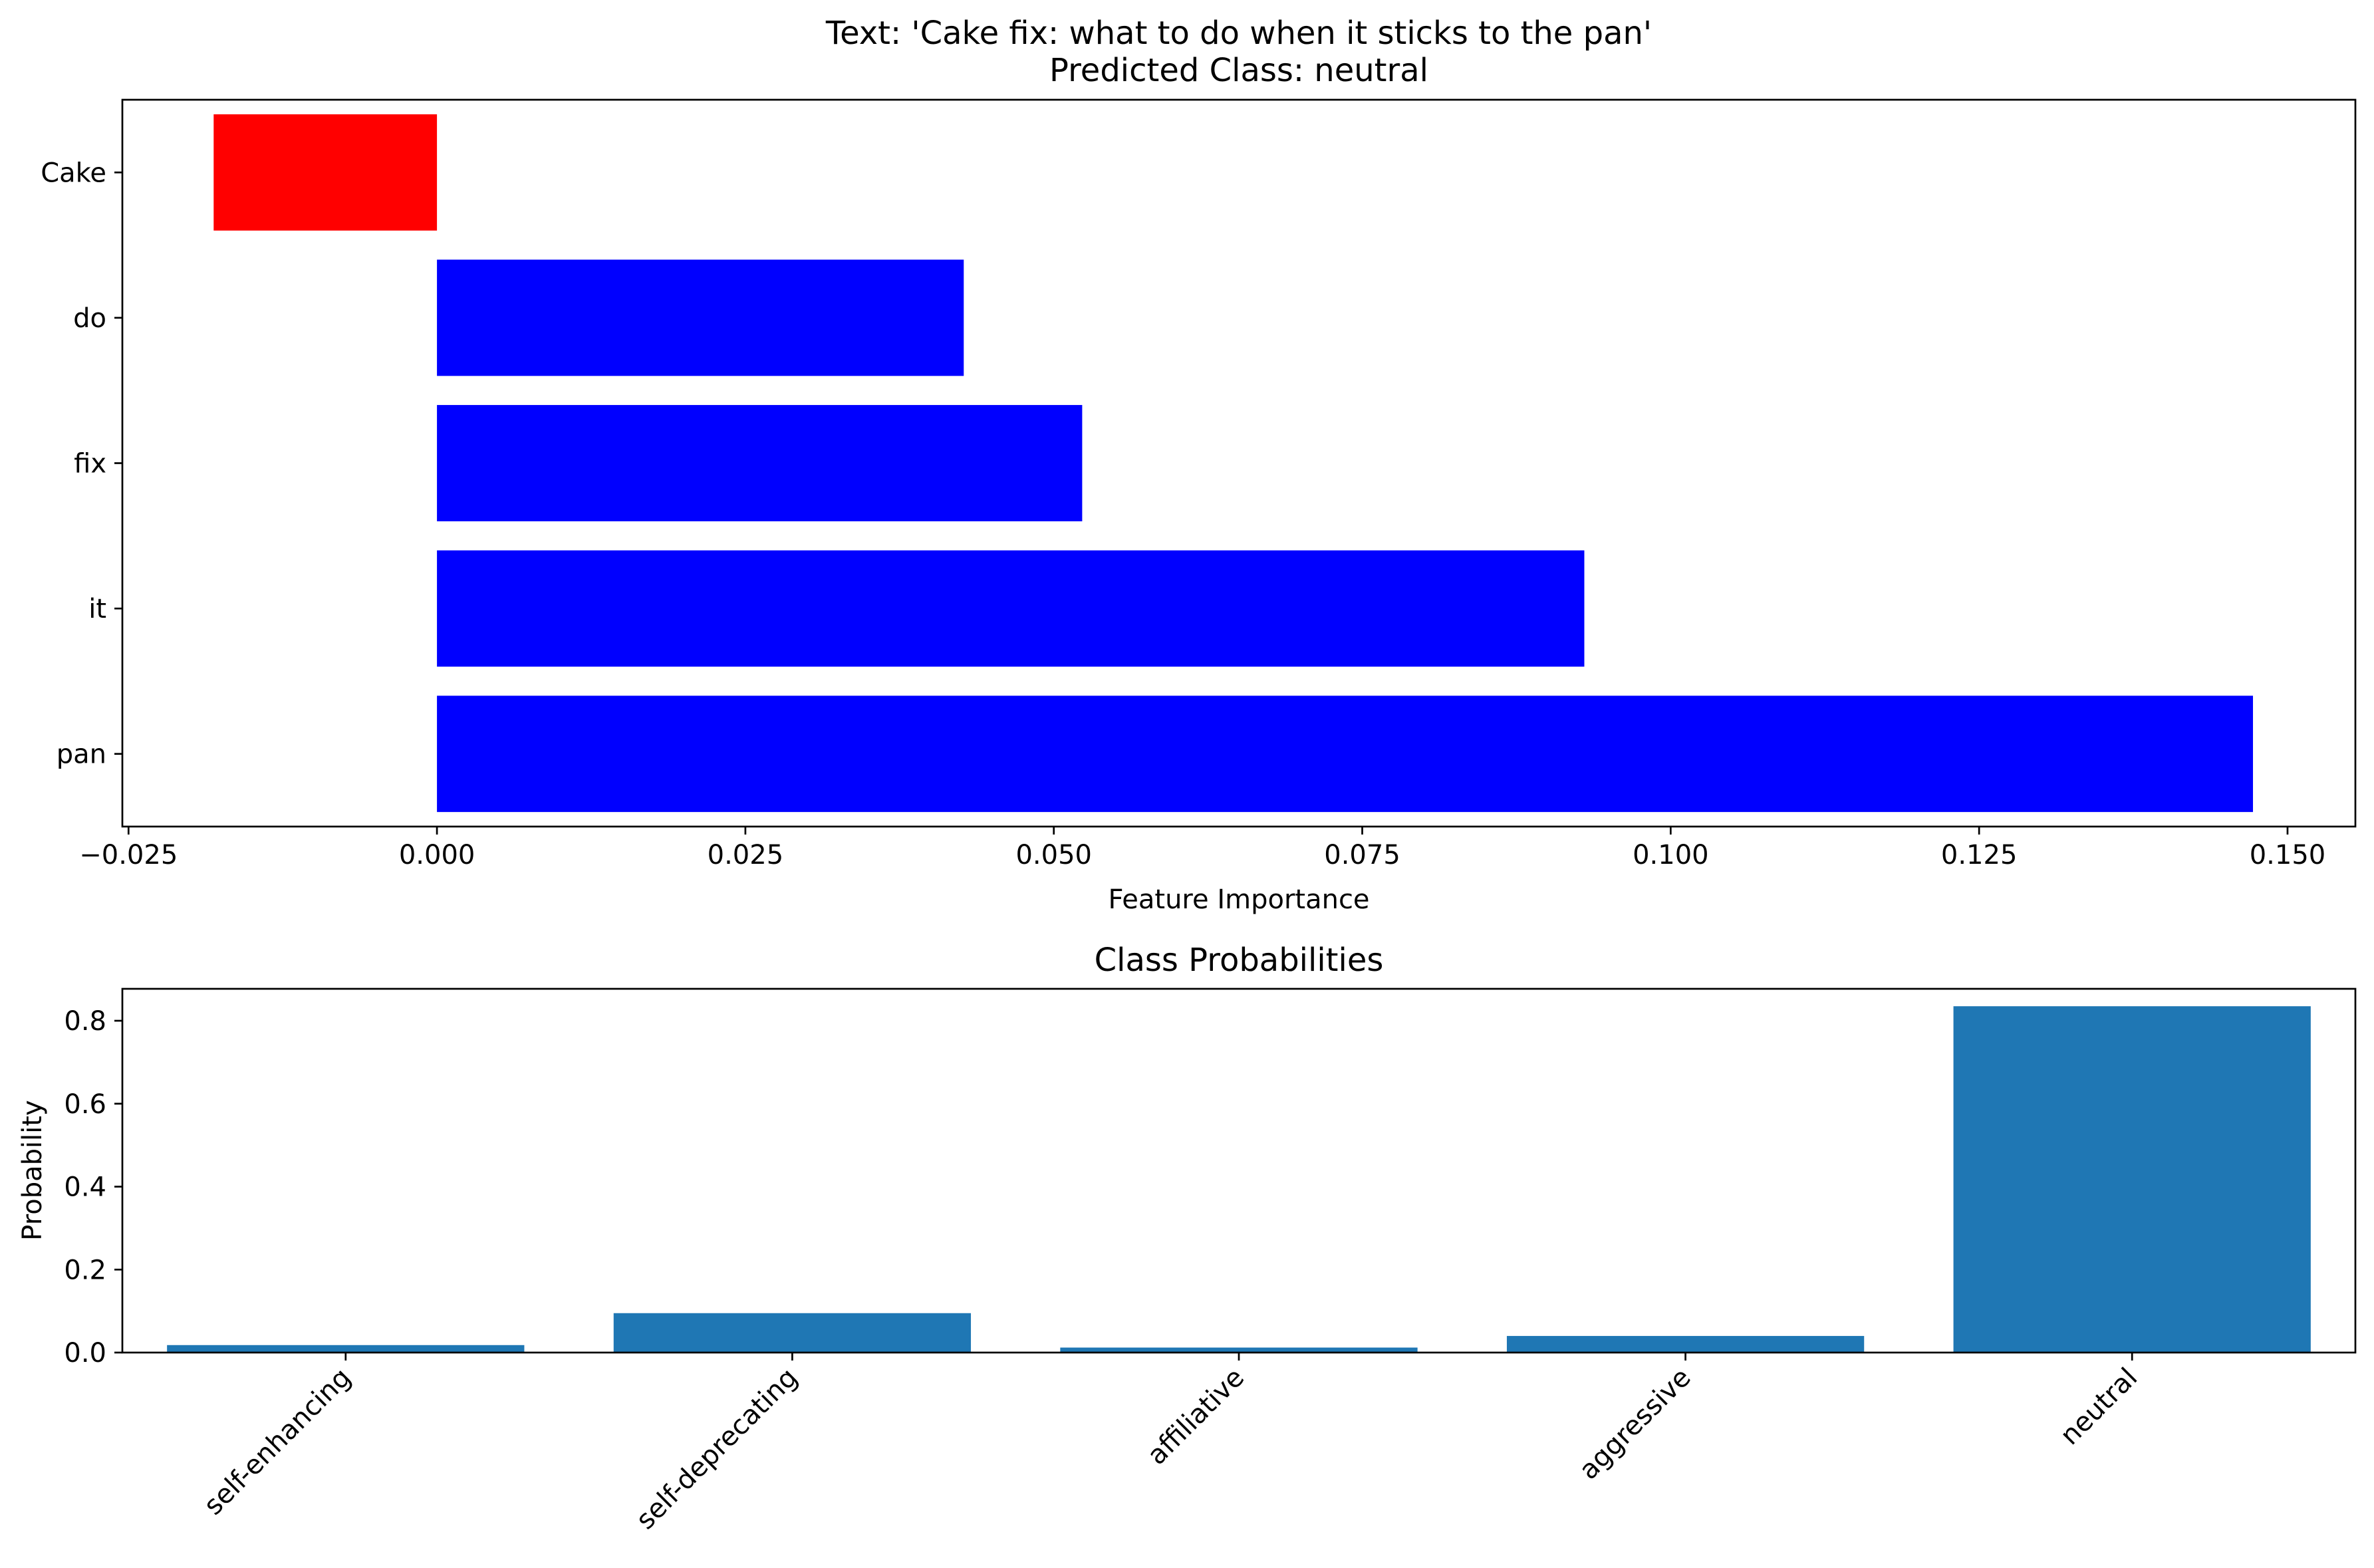  What do you see at coordinates (85, 1270) in the screenshot?
I see `y-tick-label: 0.2` at bounding box center [85, 1270].